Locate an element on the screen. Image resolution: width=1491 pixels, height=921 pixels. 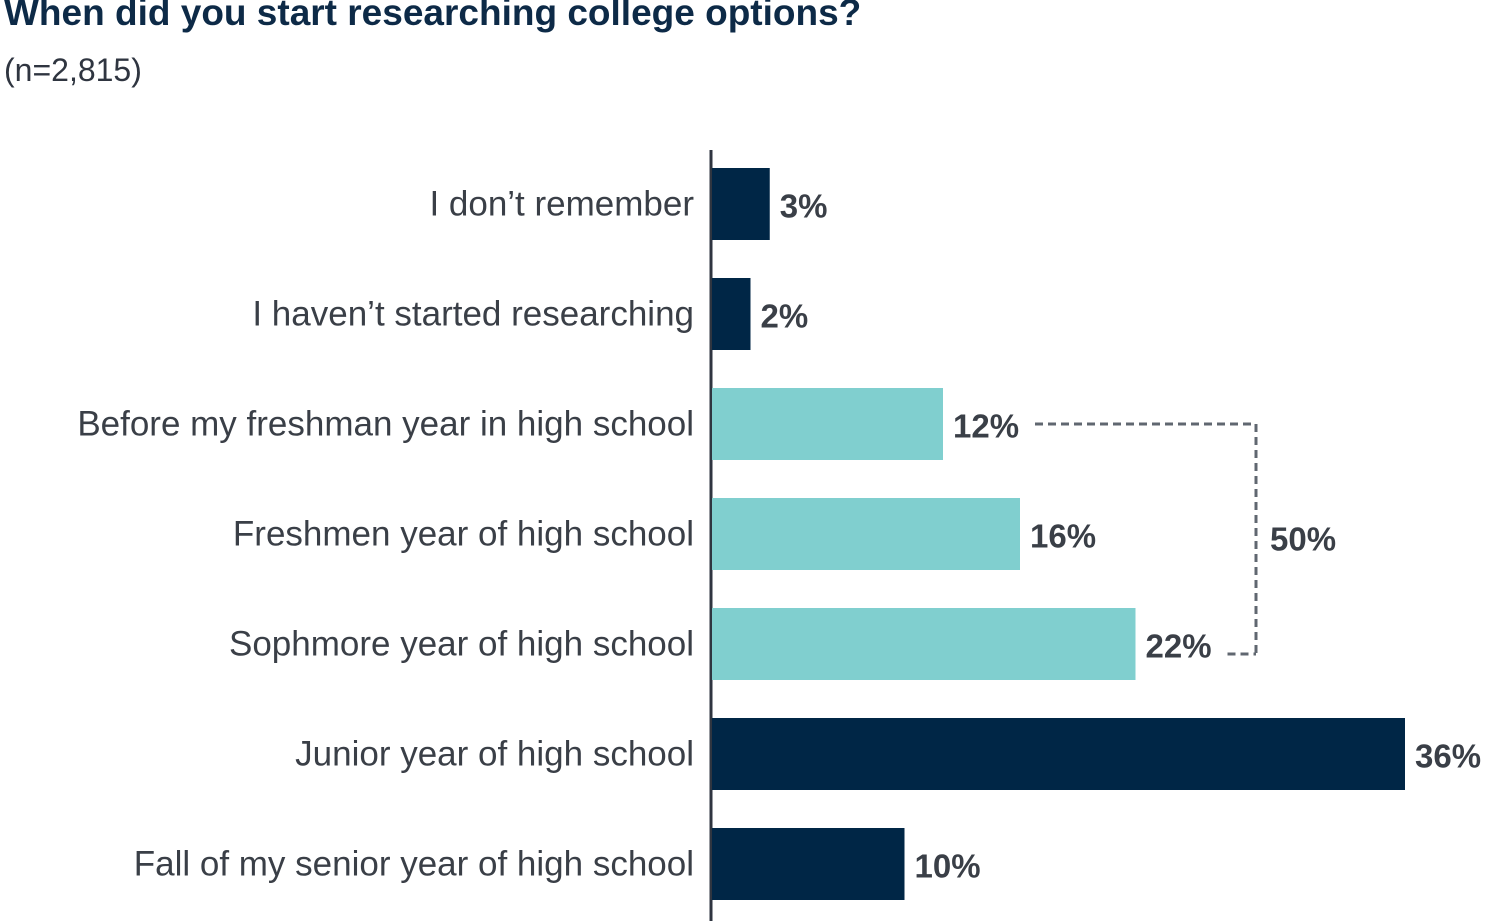
category-label: I haven’t started researching is located at coordinates (473, 314).